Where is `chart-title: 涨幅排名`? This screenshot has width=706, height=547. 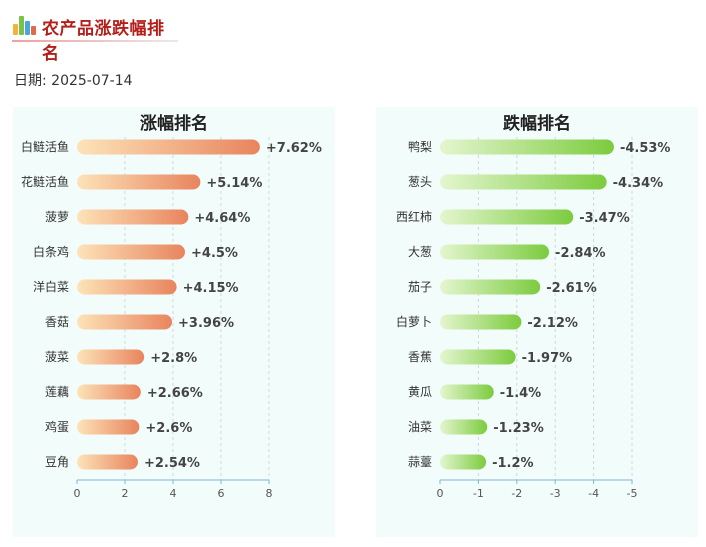 chart-title: 涨幅排名 is located at coordinates (174, 123).